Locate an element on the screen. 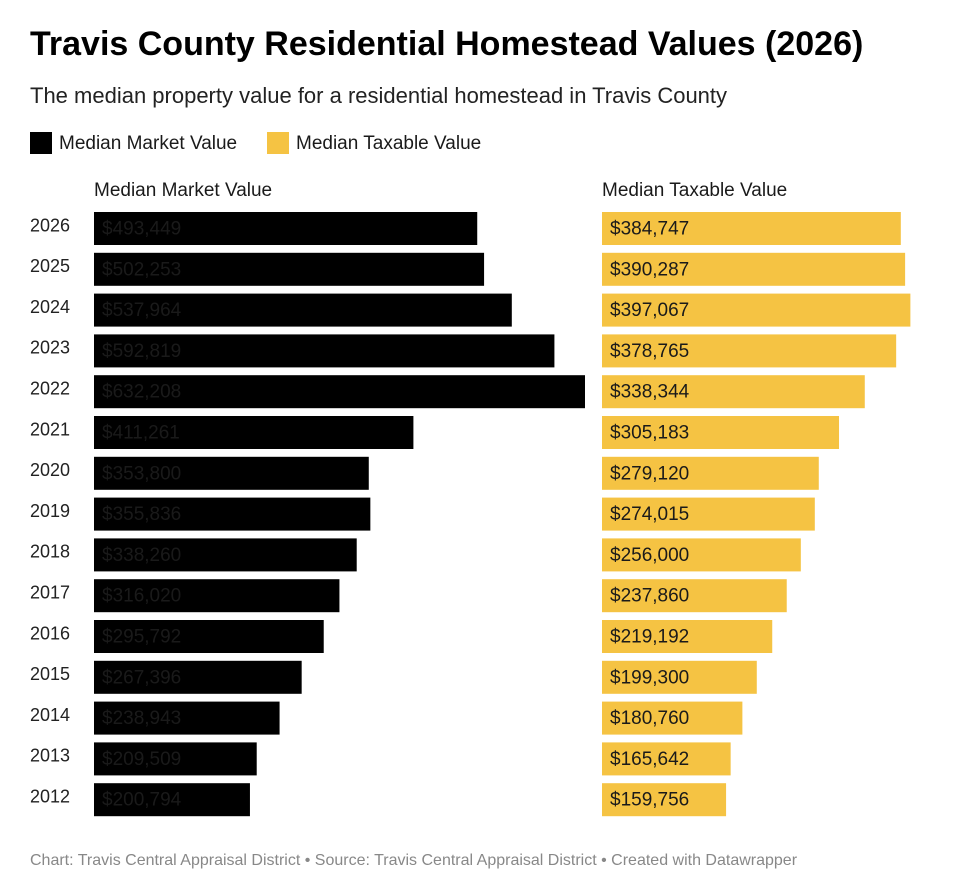 The height and width of the screenshot is (892, 976). legend-label: Median Market Value is located at coordinates (148, 143).